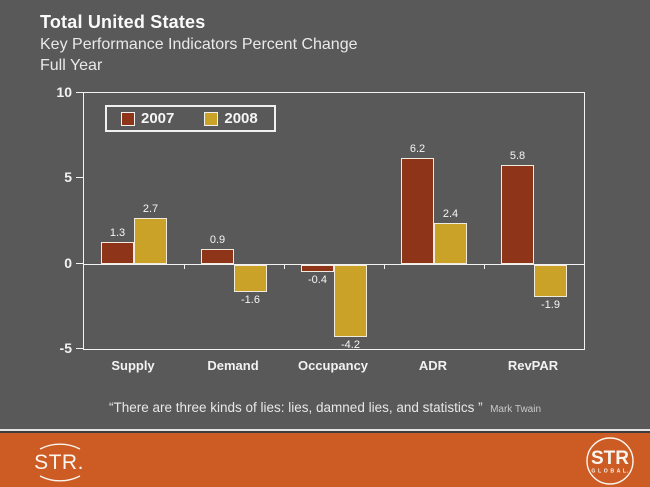 This screenshot has height=487, width=650. Describe the element at coordinates (71, 65) in the screenshot. I see `page-period: Full Year` at that location.